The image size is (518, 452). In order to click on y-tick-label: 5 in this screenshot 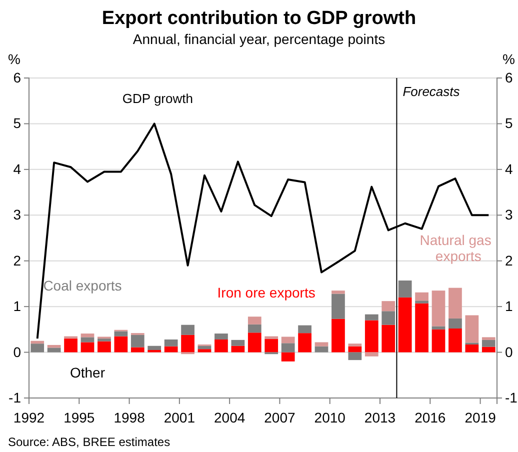, I will do `click(17, 123)`.